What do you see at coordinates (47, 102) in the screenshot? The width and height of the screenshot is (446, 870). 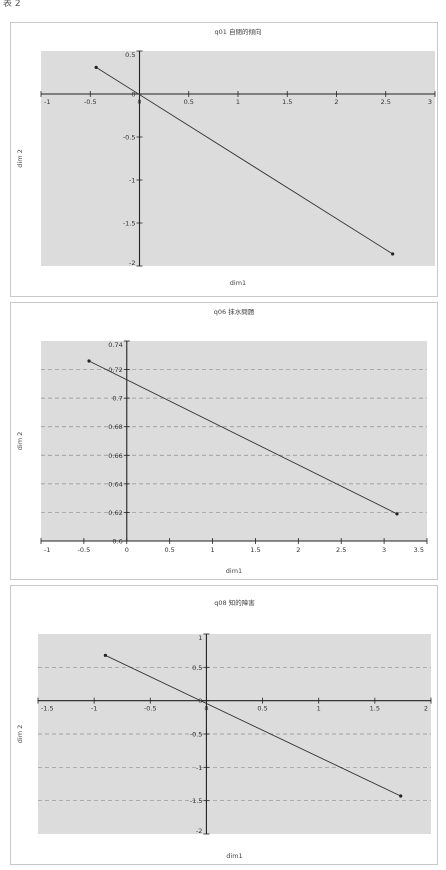 I see `chart1-x-tick-label-0: -1` at bounding box center [47, 102].